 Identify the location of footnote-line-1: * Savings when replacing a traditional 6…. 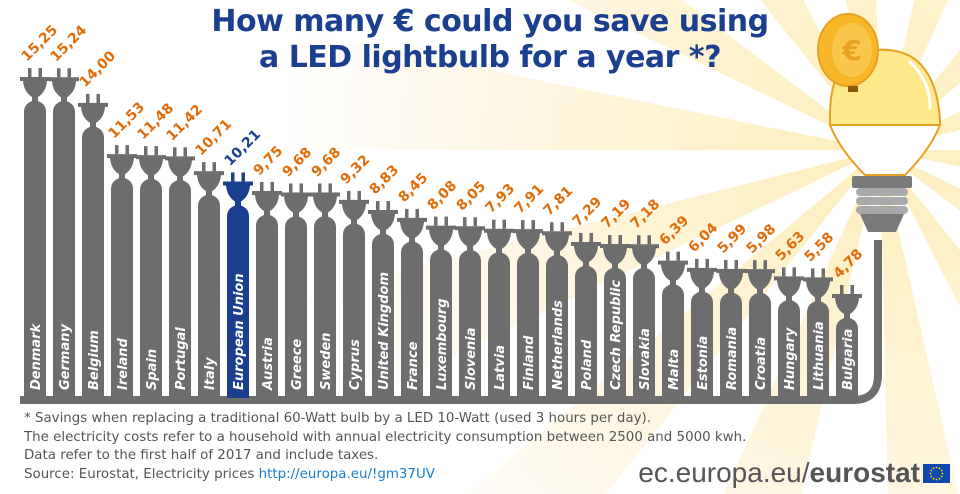
(338, 418).